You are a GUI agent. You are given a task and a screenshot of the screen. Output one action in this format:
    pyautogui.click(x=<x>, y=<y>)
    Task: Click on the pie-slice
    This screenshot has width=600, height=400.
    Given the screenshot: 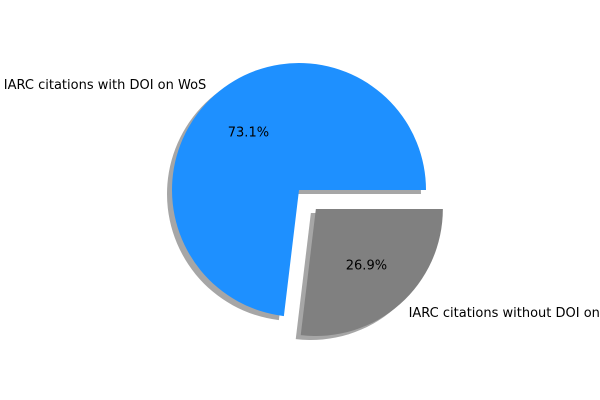 What is the action you would take?
    pyautogui.click(x=371, y=273)
    